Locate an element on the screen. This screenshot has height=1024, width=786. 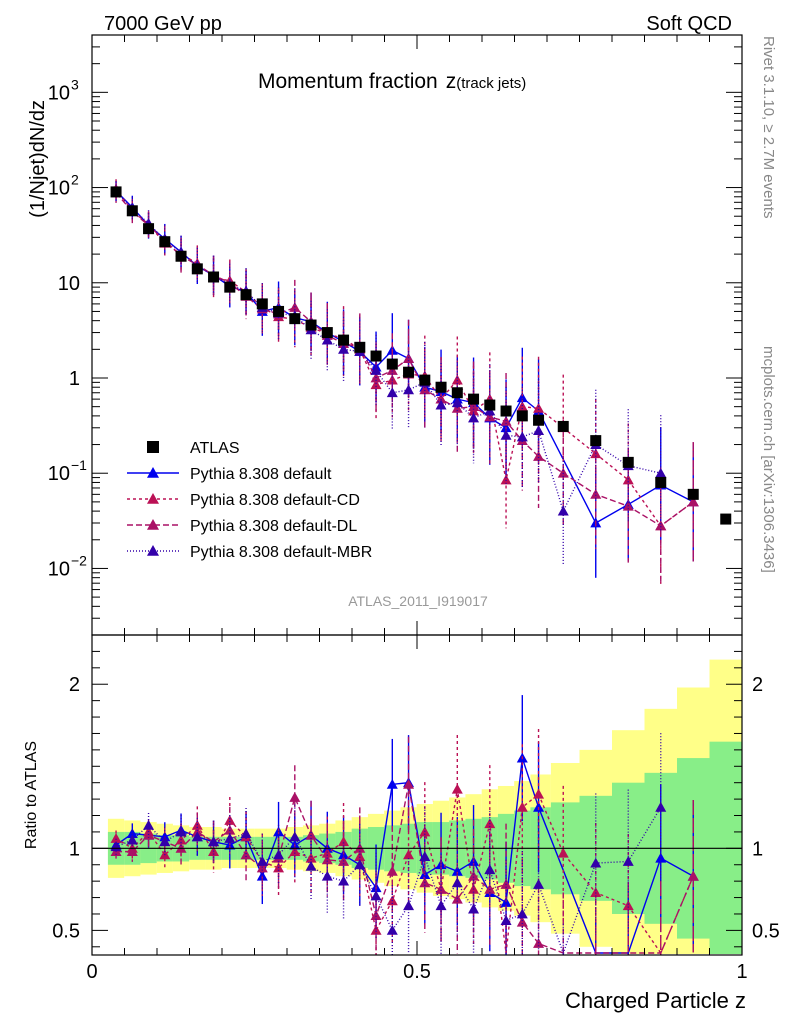
plot-title-var: z is located at coordinates (451, 81).